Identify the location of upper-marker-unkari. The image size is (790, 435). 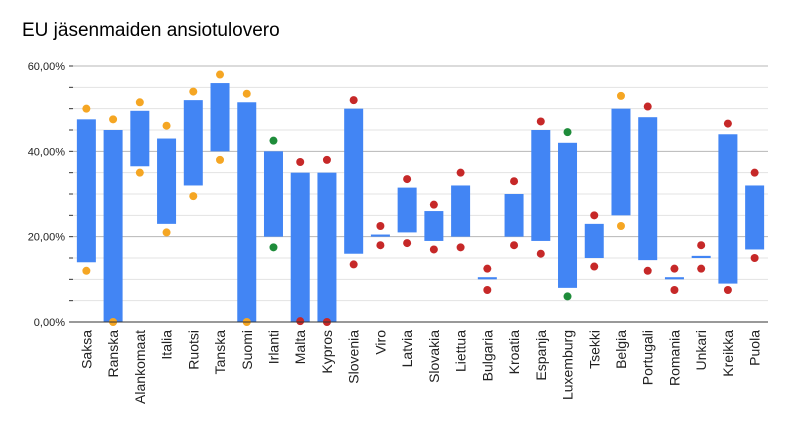
(701, 245).